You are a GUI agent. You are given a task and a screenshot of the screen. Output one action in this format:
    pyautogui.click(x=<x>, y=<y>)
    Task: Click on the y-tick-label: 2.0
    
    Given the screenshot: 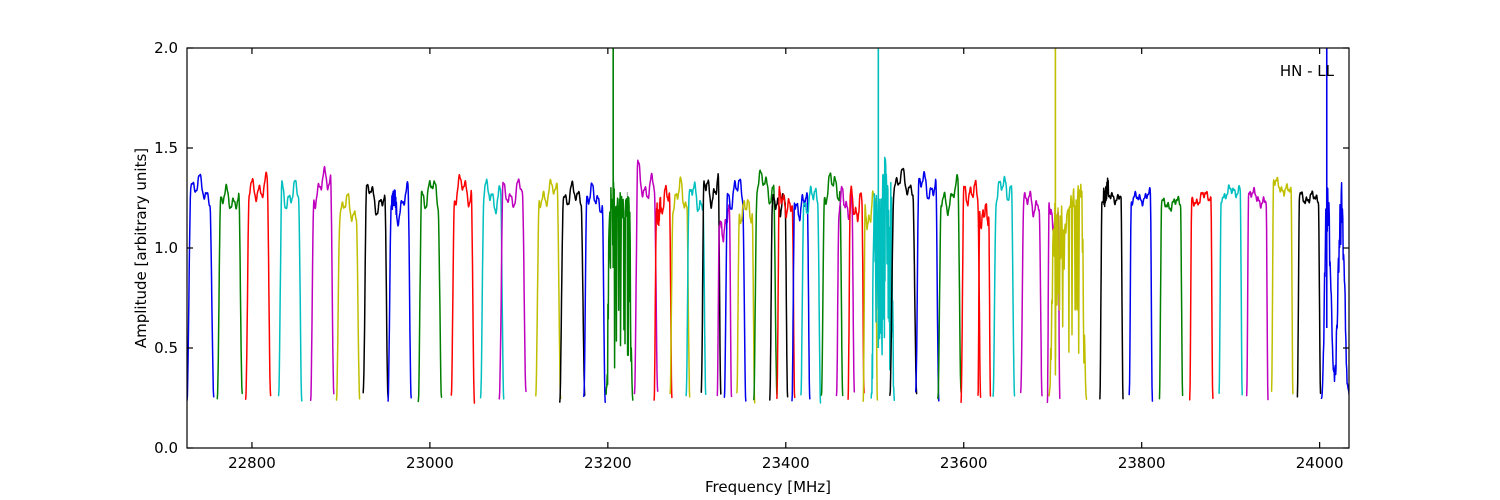 What is the action you would take?
    pyautogui.click(x=166, y=48)
    